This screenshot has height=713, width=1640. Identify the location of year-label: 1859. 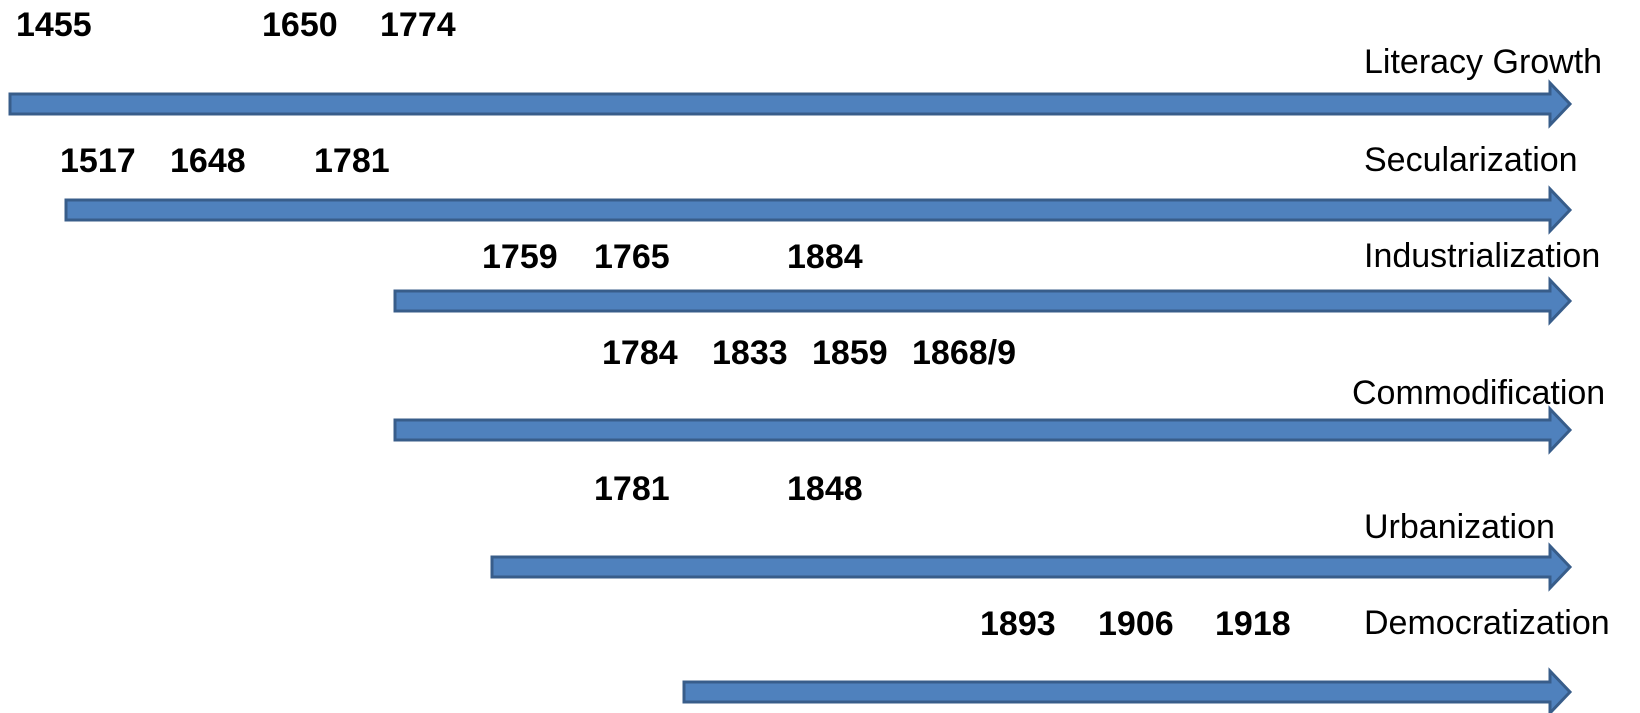
(850, 353).